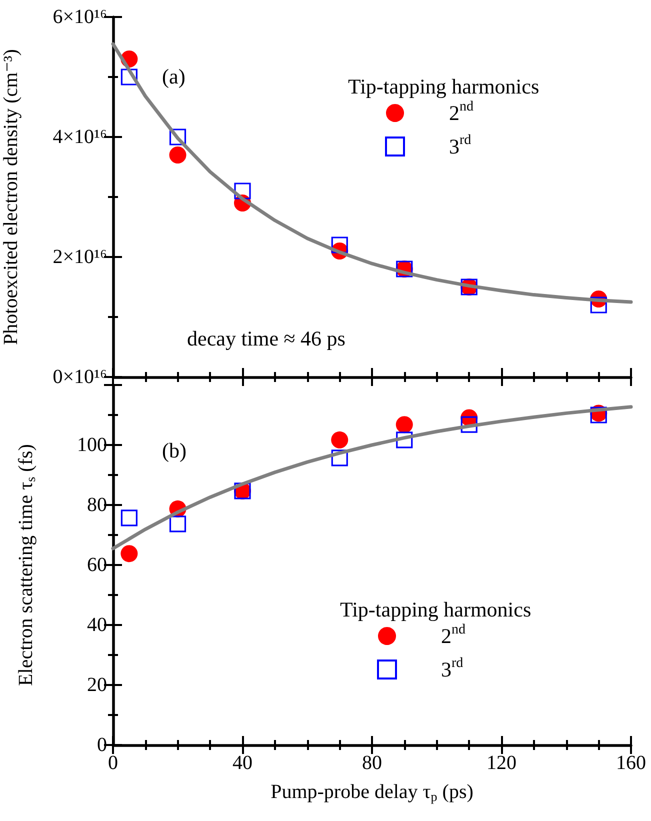 This screenshot has width=651, height=821. What do you see at coordinates (372, 477) in the screenshot?
I see `line-series` at bounding box center [372, 477].